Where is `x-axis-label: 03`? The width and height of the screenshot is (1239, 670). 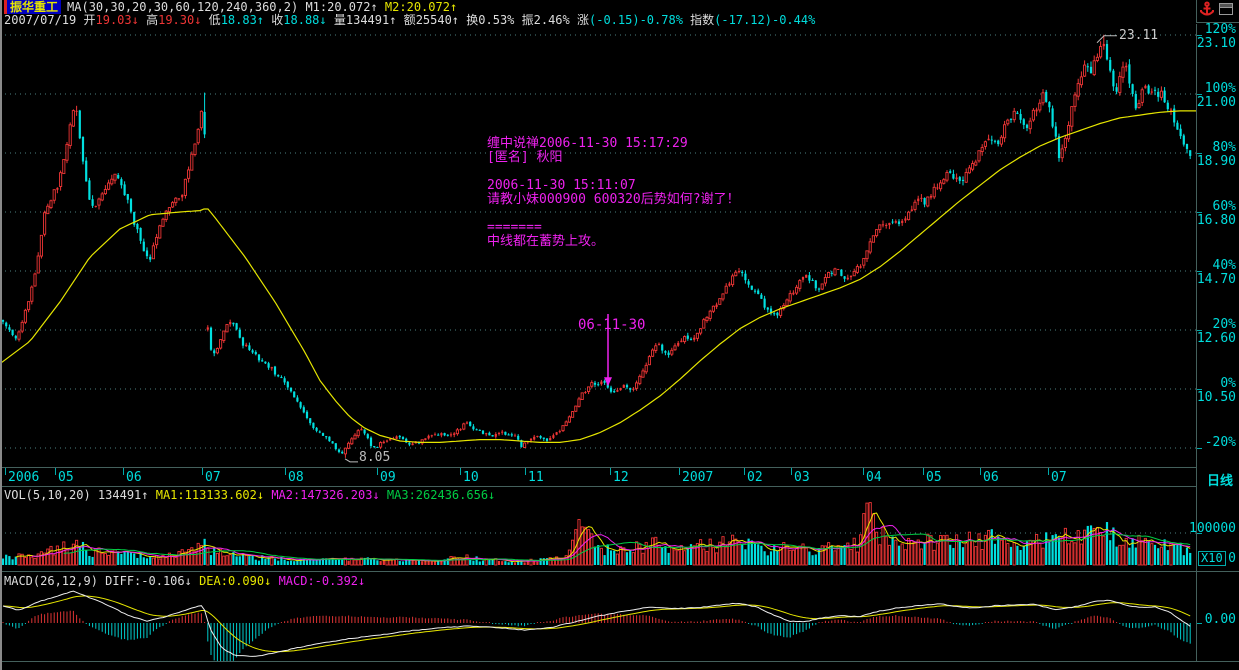 x-axis-label: 03 is located at coordinates (802, 477).